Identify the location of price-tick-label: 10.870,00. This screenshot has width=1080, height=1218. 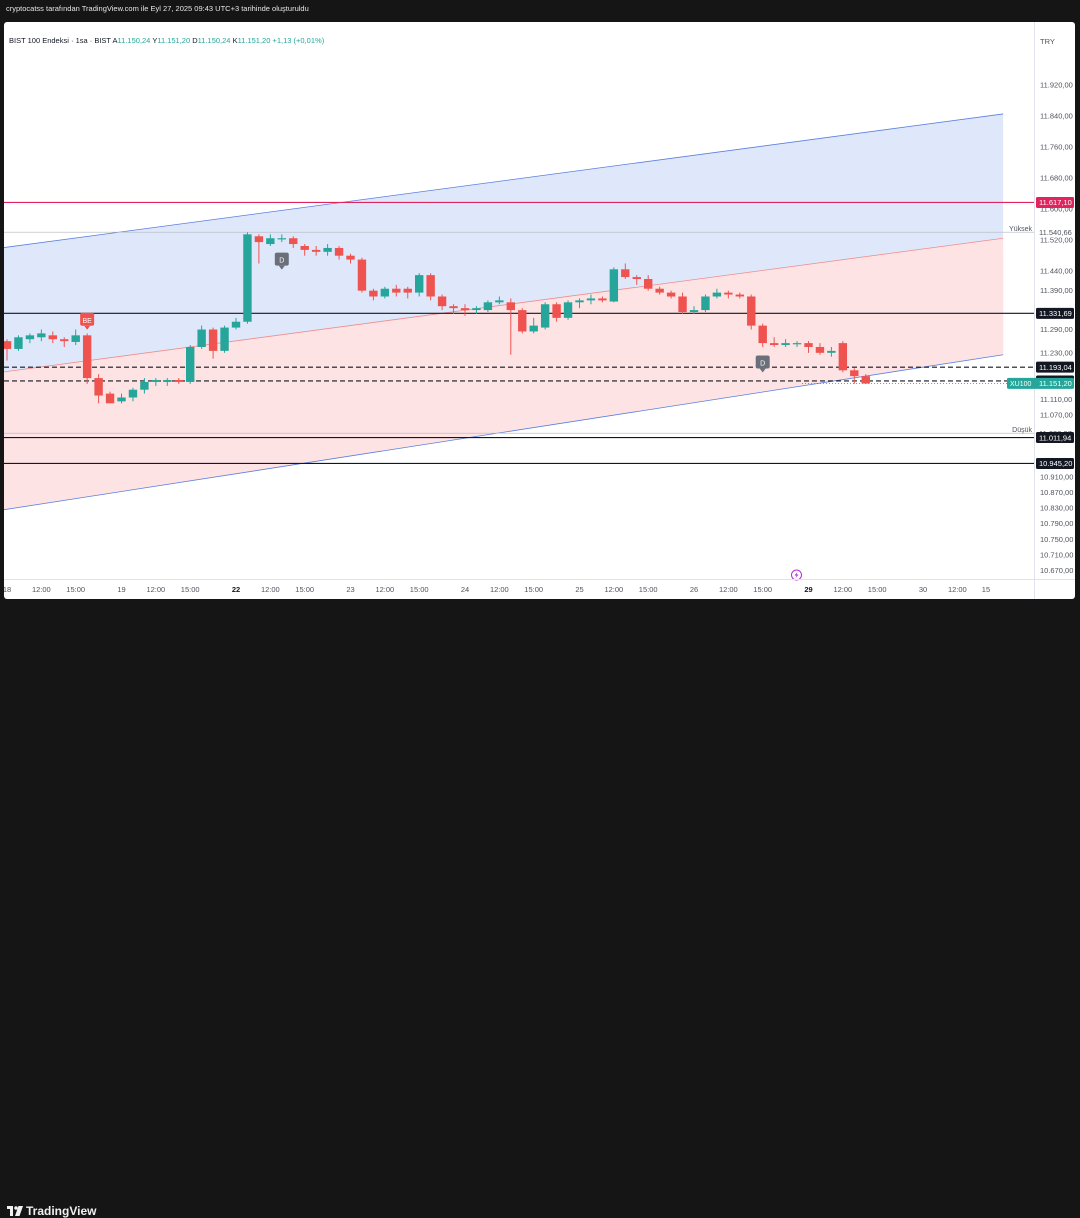
(1056, 492).